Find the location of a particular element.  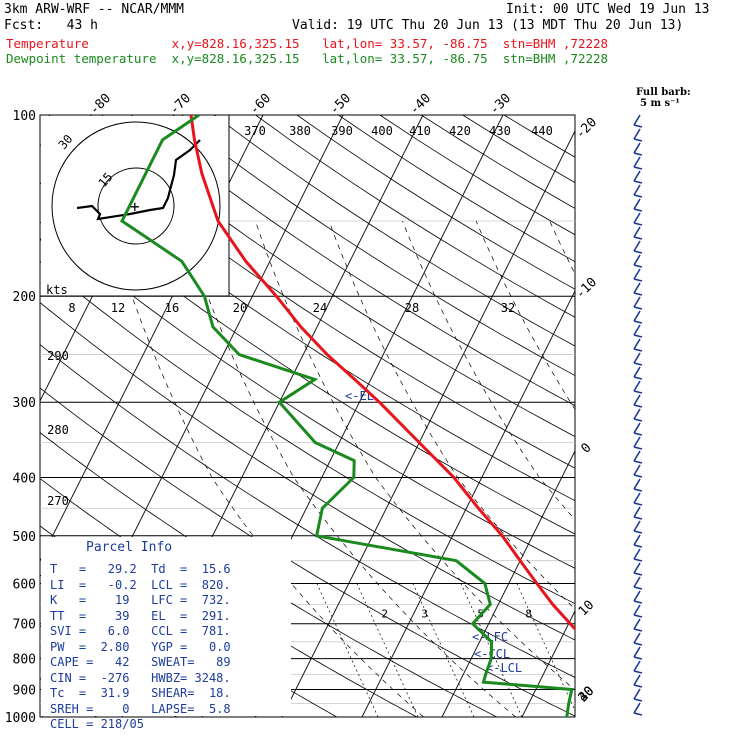

theta-label: 390 is located at coordinates (342, 131).